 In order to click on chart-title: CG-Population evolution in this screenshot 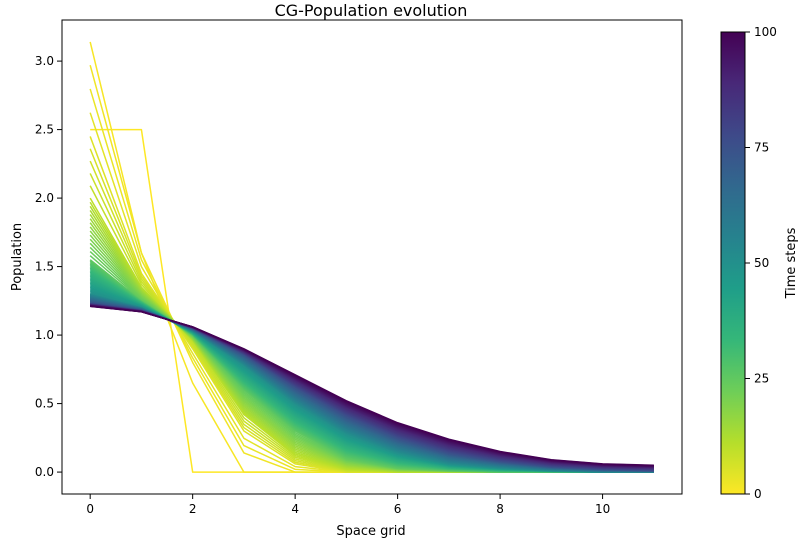, I will do `click(371, 10)`.